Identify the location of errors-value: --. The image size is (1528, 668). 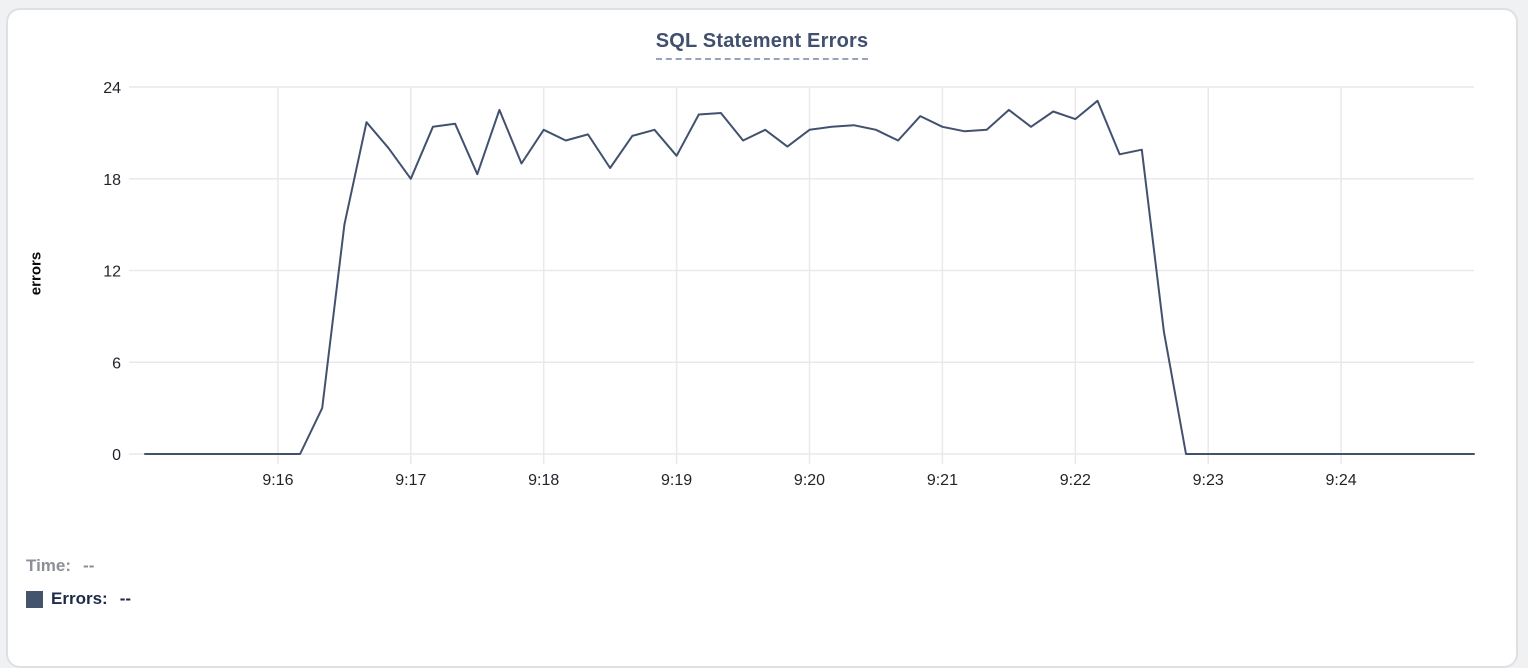
(125, 598).